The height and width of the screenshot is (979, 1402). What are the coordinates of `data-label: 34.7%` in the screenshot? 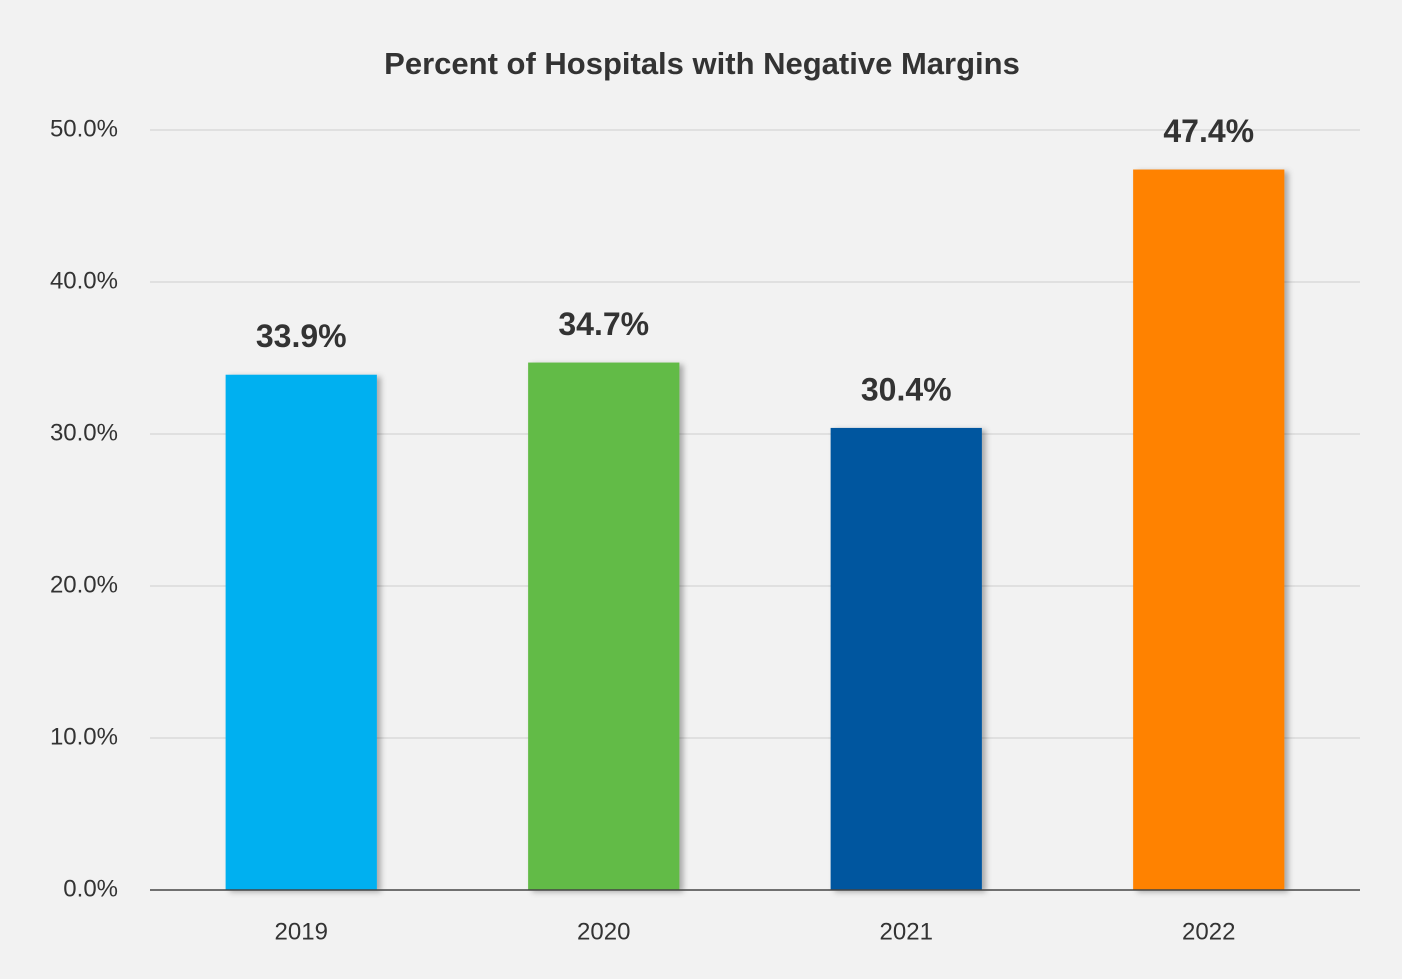 It's located at (603, 324).